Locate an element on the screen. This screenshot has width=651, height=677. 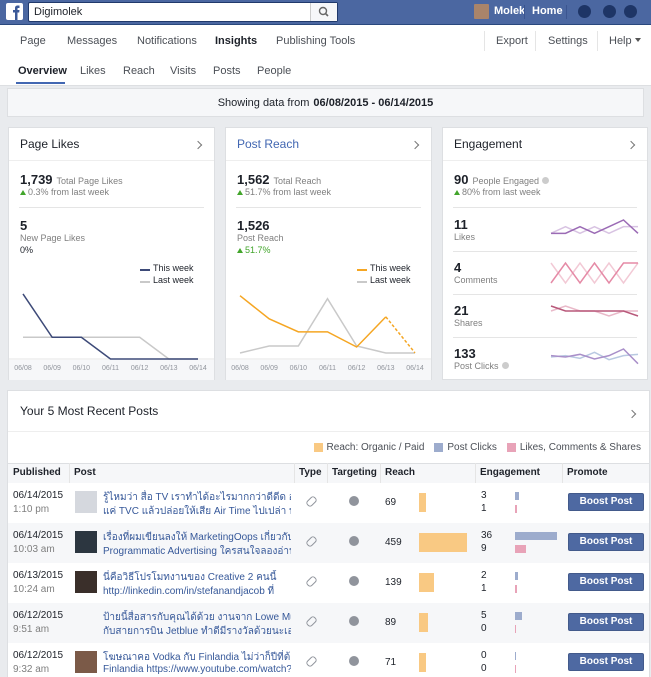
card-title: Post Reach is located at coordinates (268, 144).